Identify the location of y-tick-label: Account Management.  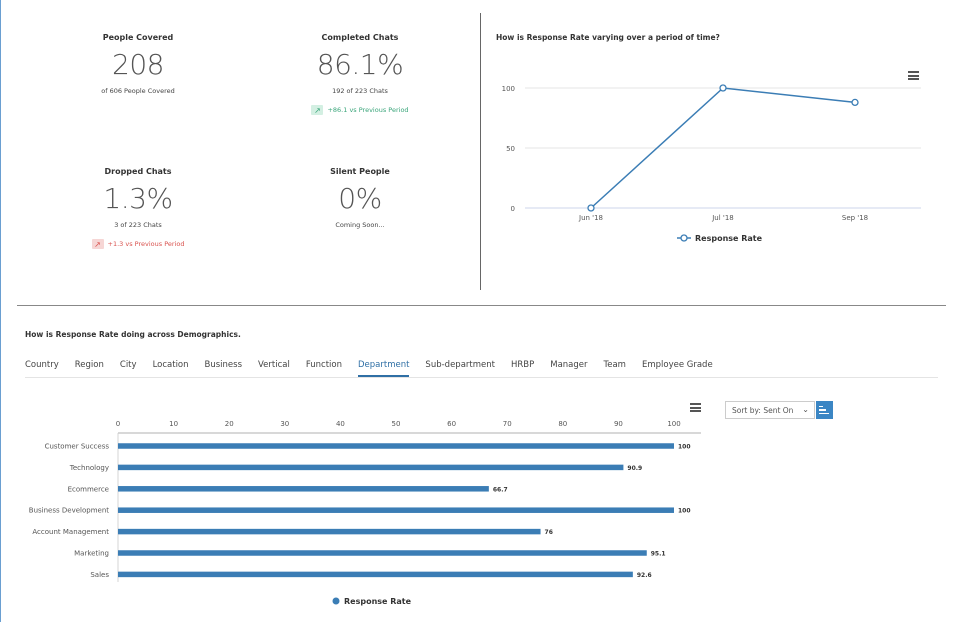
(70, 532).